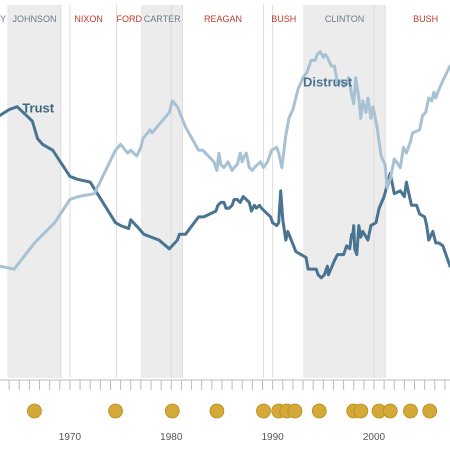 The width and height of the screenshot is (450, 450). What do you see at coordinates (187, 94) in the screenshot?
I see `series-labels: Trust Distrust` at bounding box center [187, 94].